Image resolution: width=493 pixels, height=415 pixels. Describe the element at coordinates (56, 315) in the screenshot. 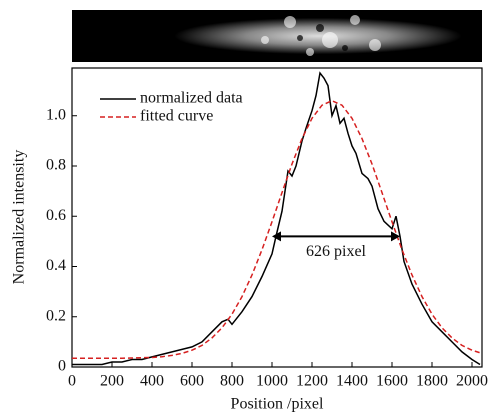

I see `y-tick-label: 0.2` at that location.